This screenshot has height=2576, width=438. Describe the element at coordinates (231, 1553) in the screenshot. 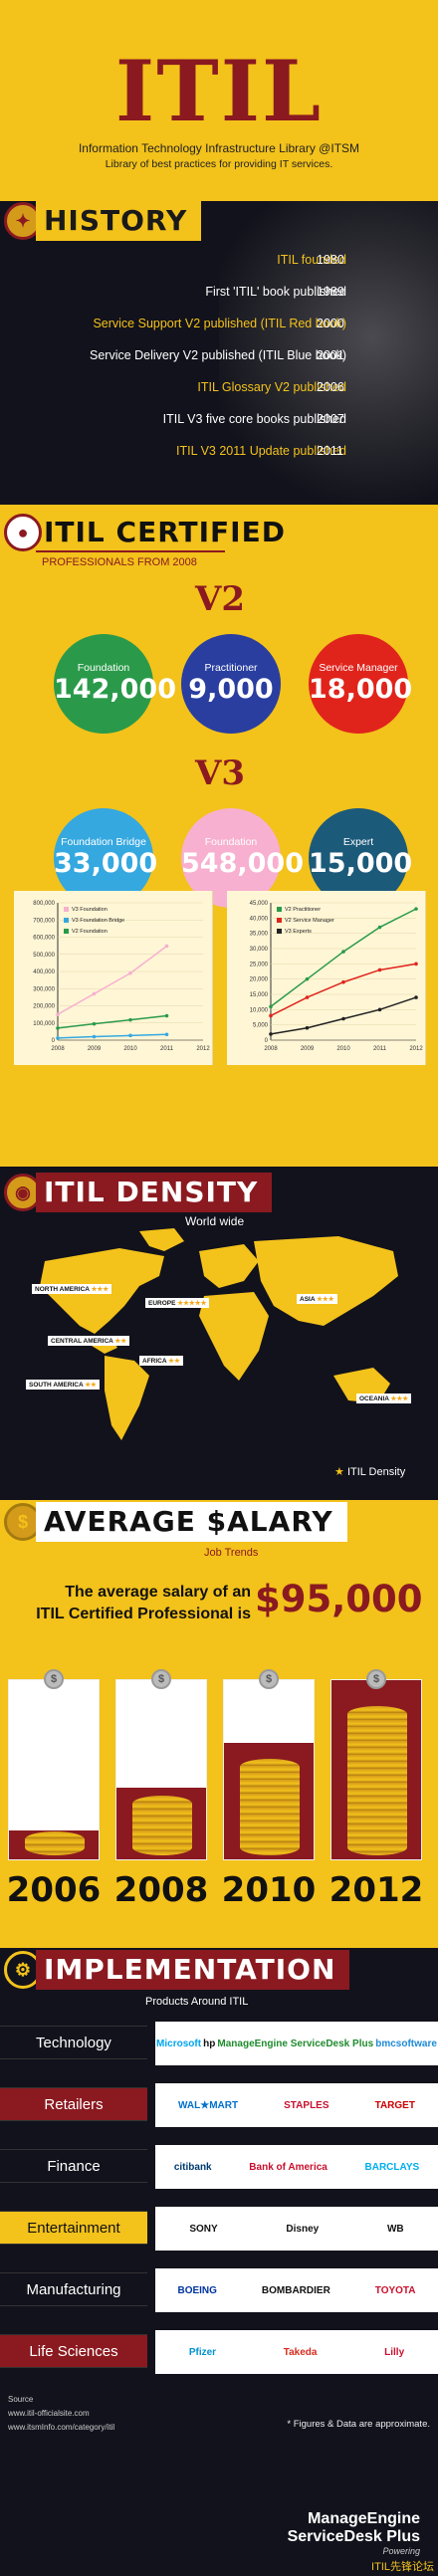

I see `salary-subtitle: Job Trends` at that location.